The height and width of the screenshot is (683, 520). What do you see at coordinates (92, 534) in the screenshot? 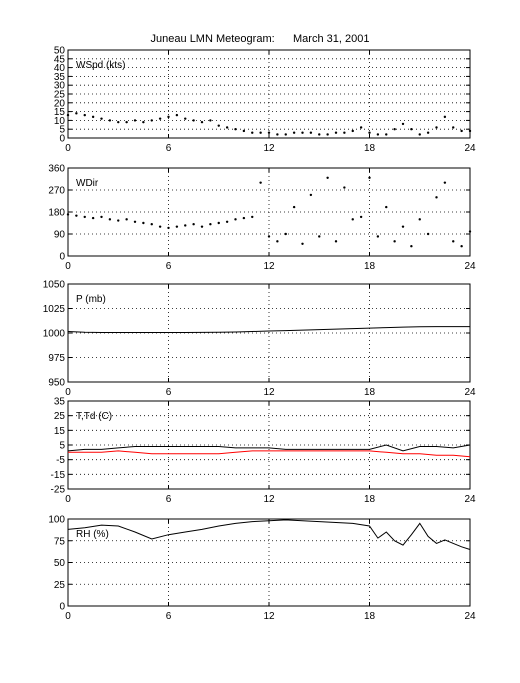
I see `humidity-panel-label: RH (%)` at bounding box center [92, 534].